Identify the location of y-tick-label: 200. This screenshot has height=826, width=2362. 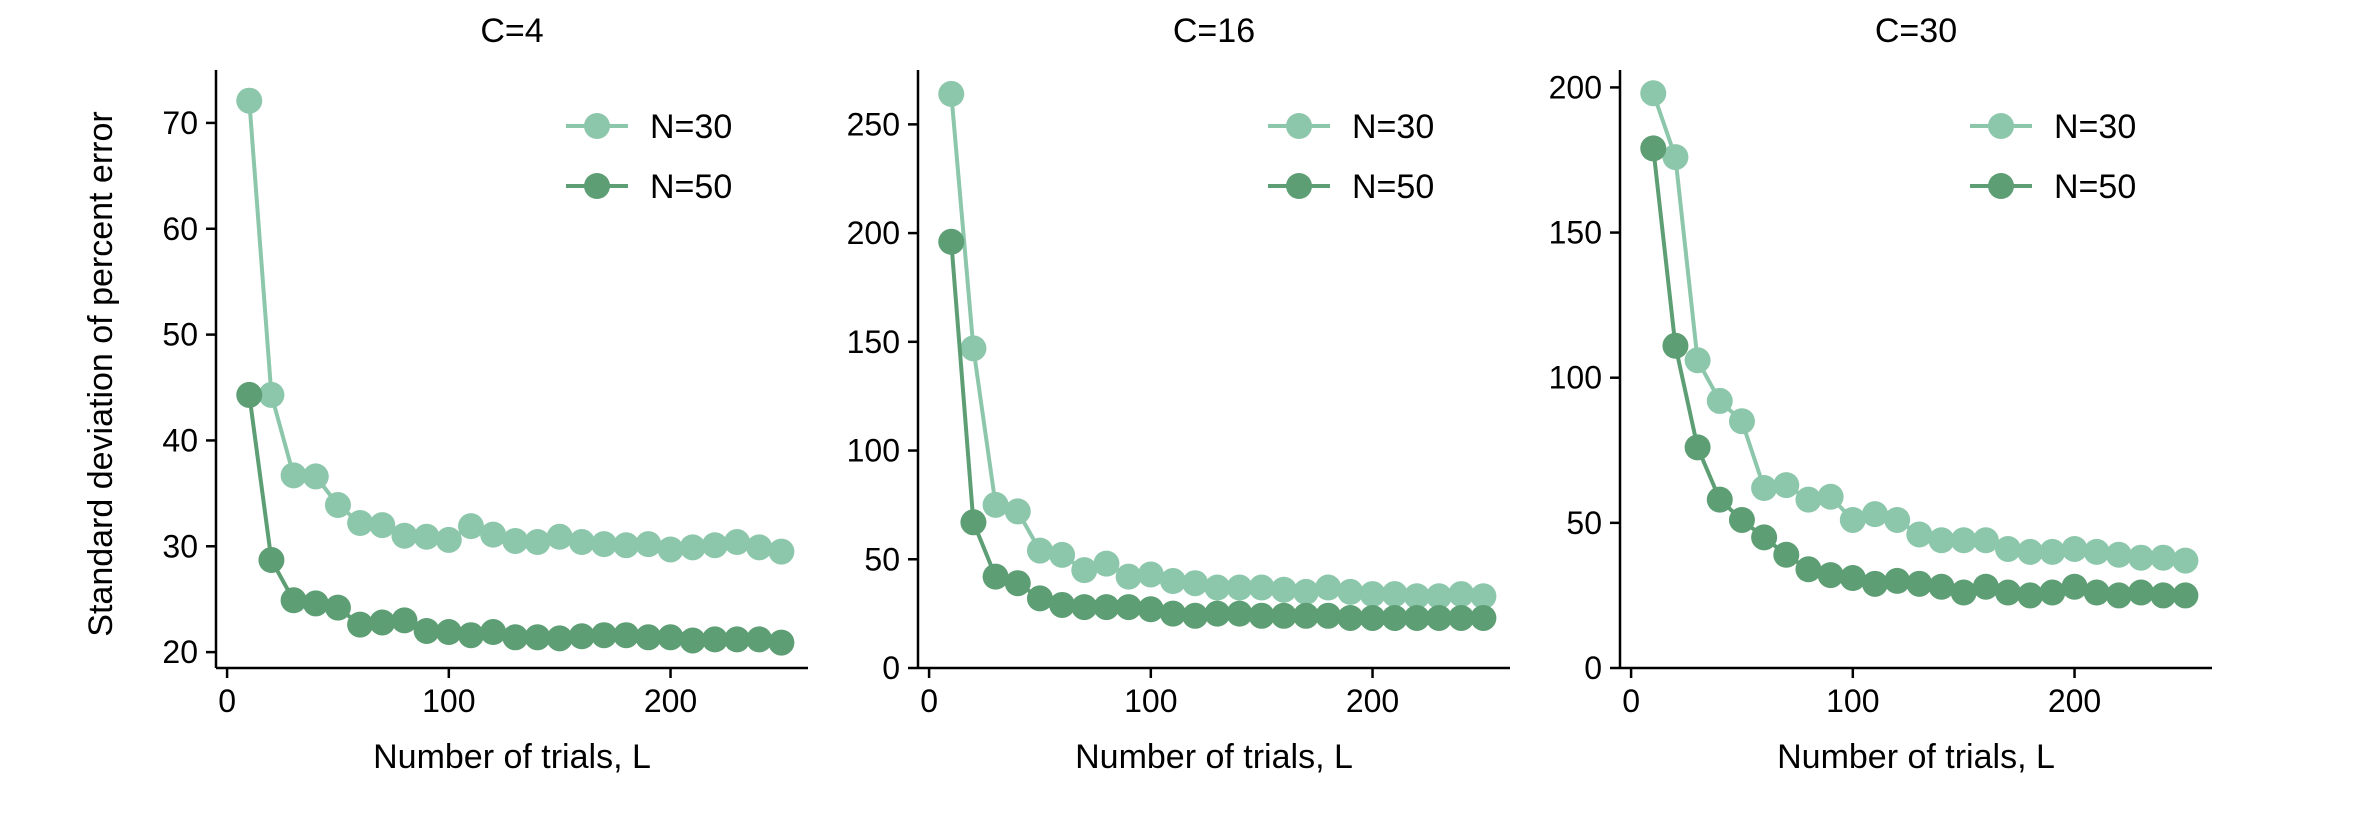
(873, 233).